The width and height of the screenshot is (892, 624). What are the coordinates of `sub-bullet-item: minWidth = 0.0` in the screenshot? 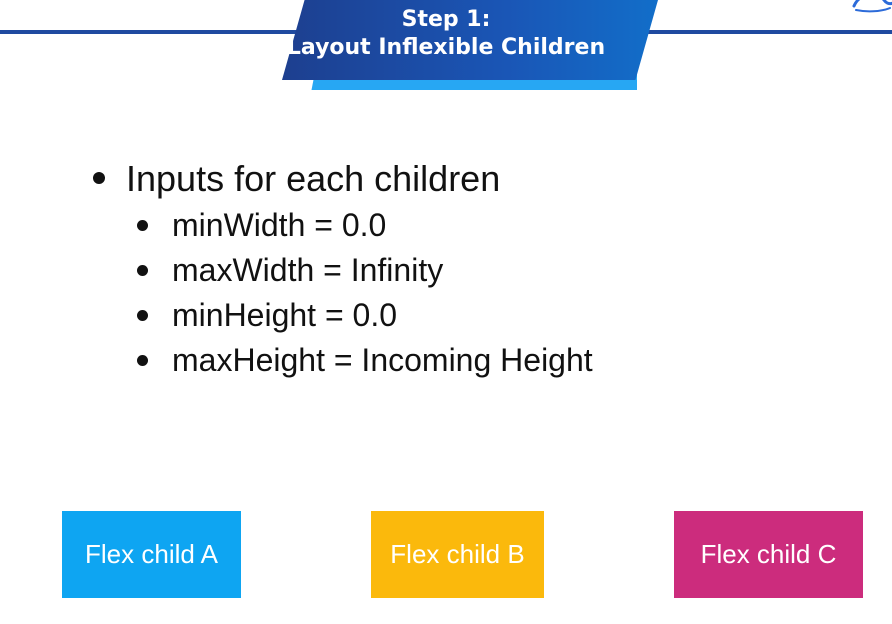 It's located at (448, 225).